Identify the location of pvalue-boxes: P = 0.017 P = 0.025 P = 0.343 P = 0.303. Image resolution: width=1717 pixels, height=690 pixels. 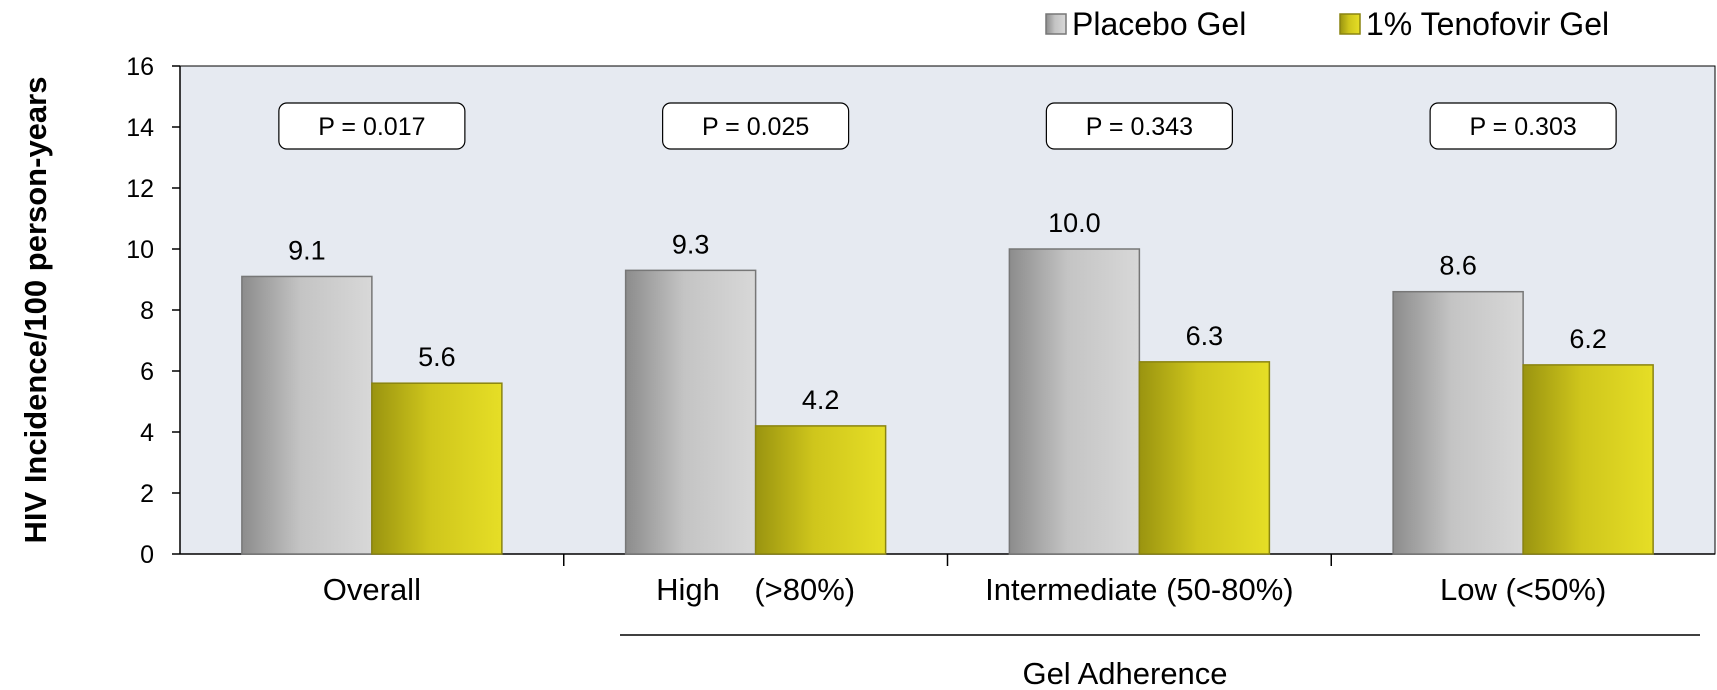
(947, 126).